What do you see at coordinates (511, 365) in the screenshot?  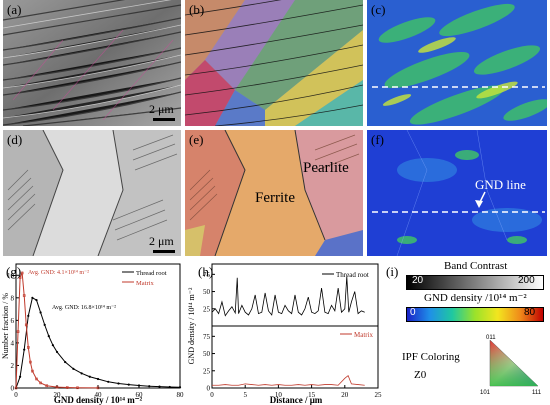 I see `ipf-triangle: 011 101 111` at bounding box center [511, 365].